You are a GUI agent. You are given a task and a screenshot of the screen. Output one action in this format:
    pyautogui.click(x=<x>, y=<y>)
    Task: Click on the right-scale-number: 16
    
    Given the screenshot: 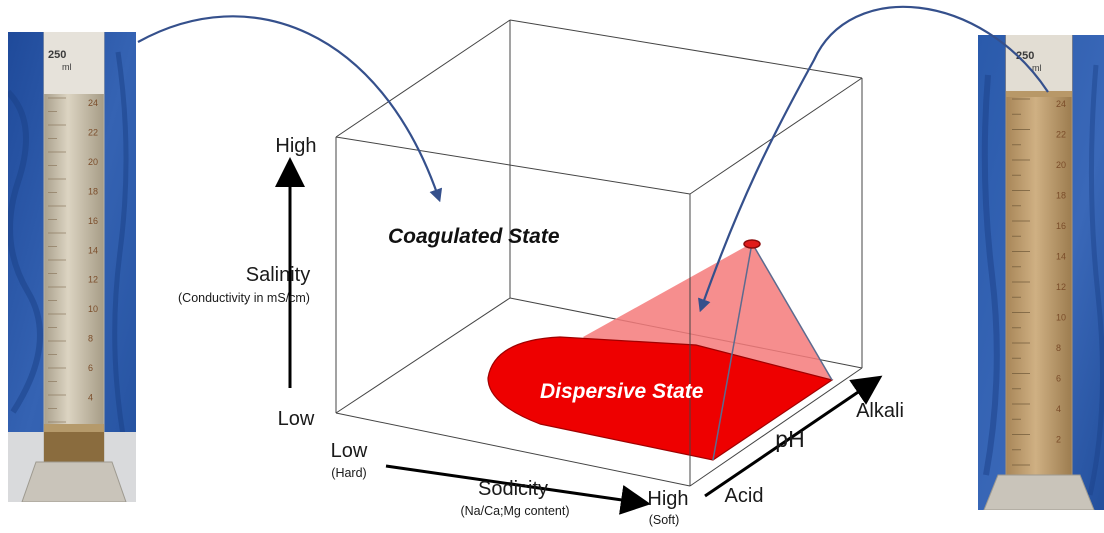 What is the action you would take?
    pyautogui.click(x=1061, y=226)
    